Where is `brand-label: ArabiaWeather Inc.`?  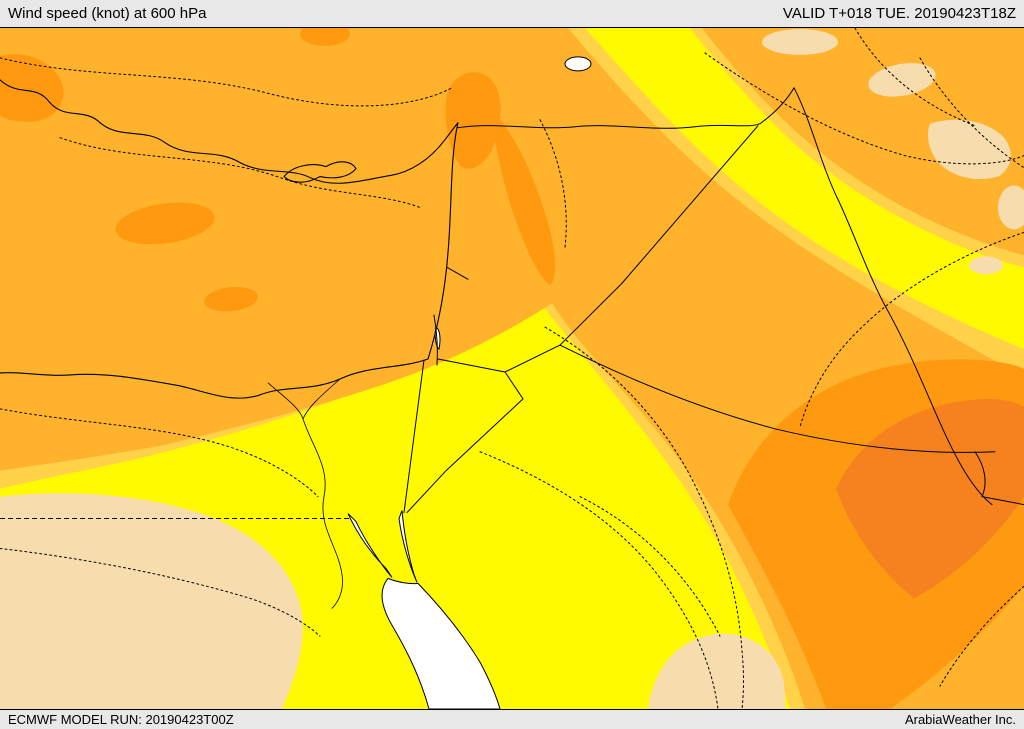
brand-label: ArabiaWeather Inc. is located at coordinates (960, 719).